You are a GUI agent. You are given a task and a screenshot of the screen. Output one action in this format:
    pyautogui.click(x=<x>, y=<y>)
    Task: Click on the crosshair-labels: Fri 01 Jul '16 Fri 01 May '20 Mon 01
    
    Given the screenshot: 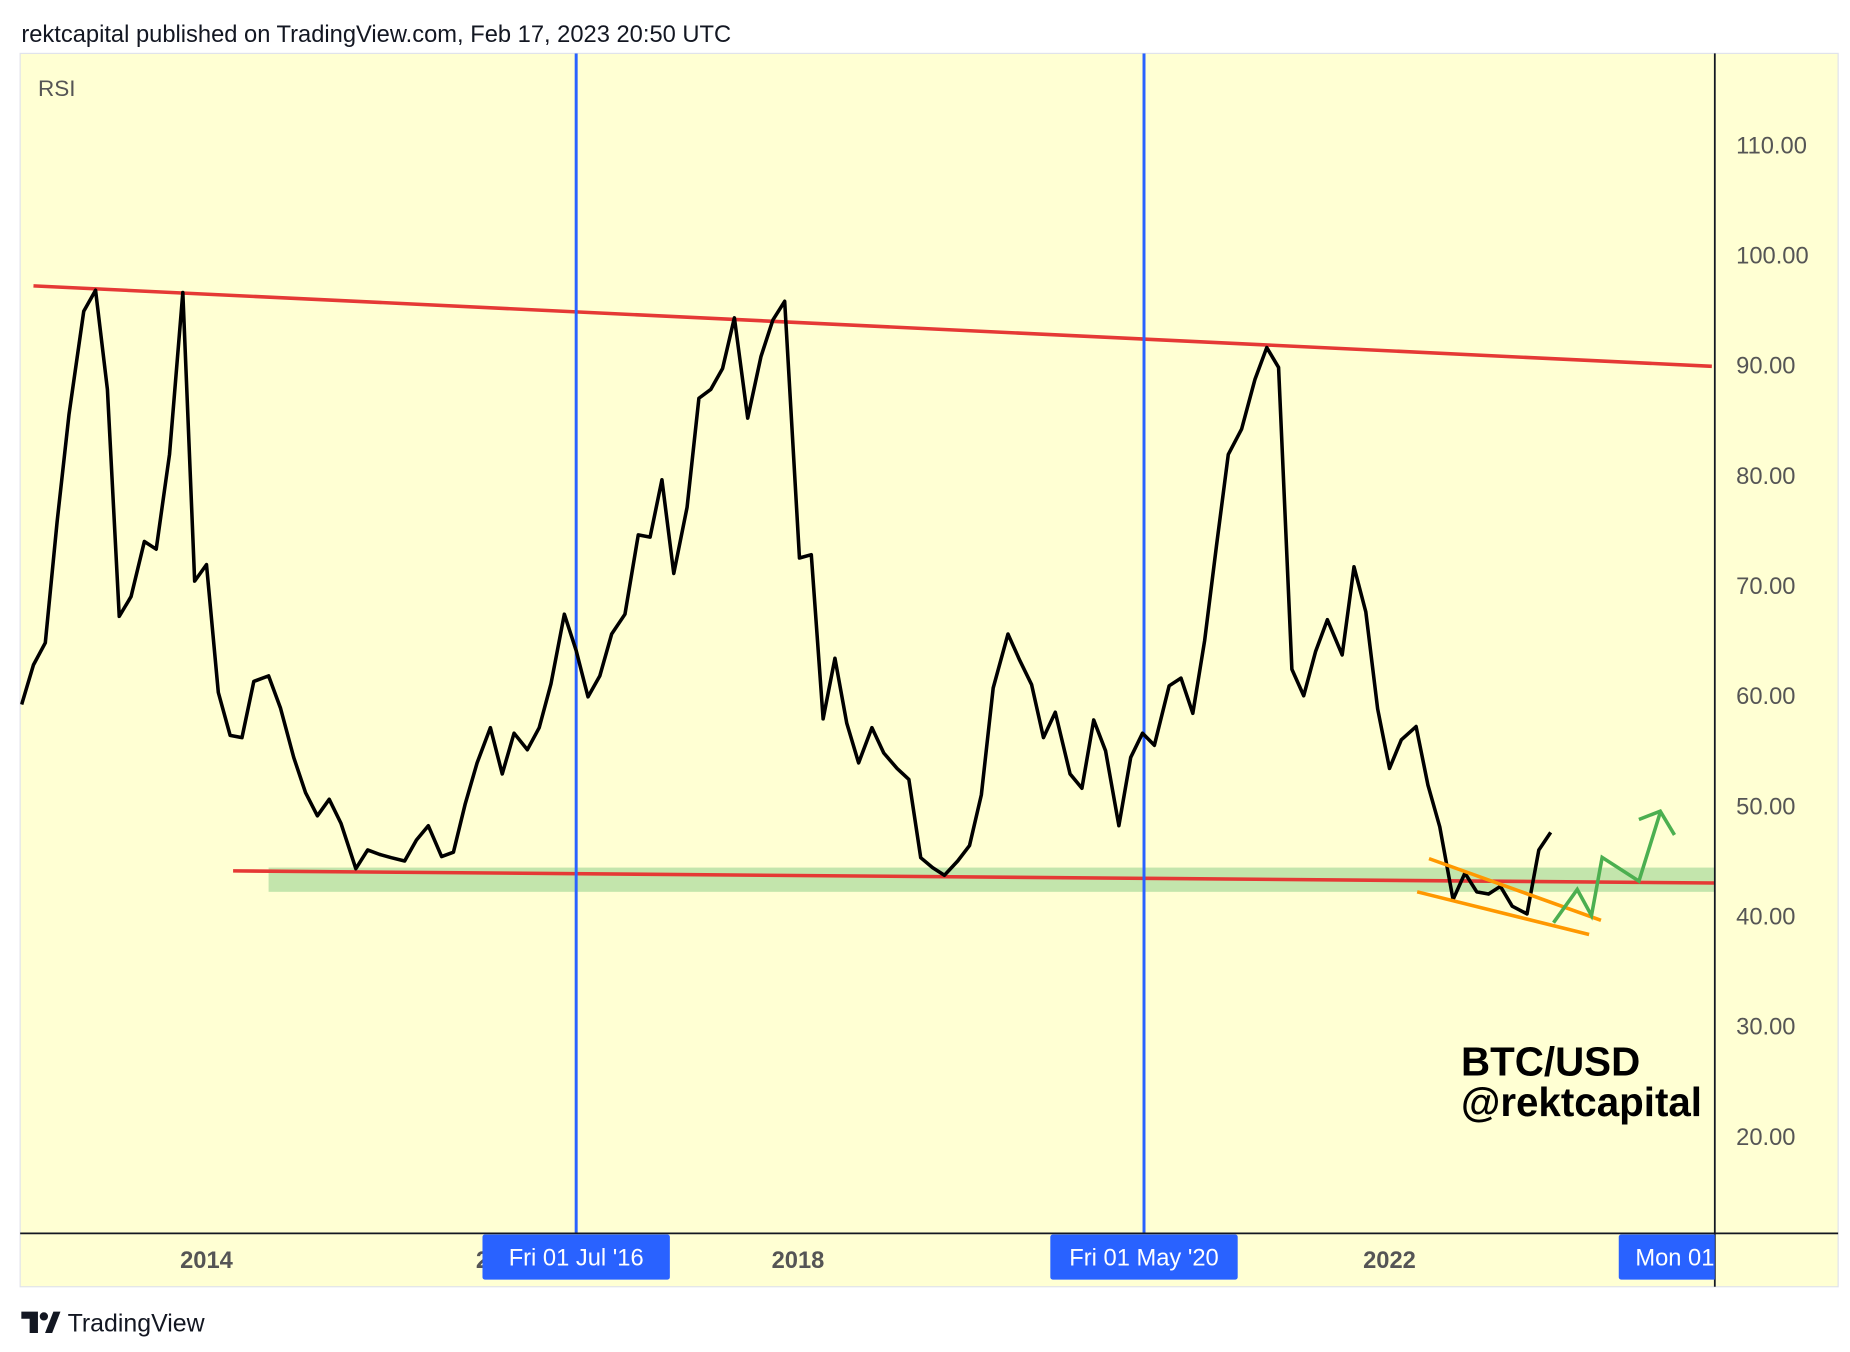 What is the action you would take?
    pyautogui.click(x=1098, y=1257)
    